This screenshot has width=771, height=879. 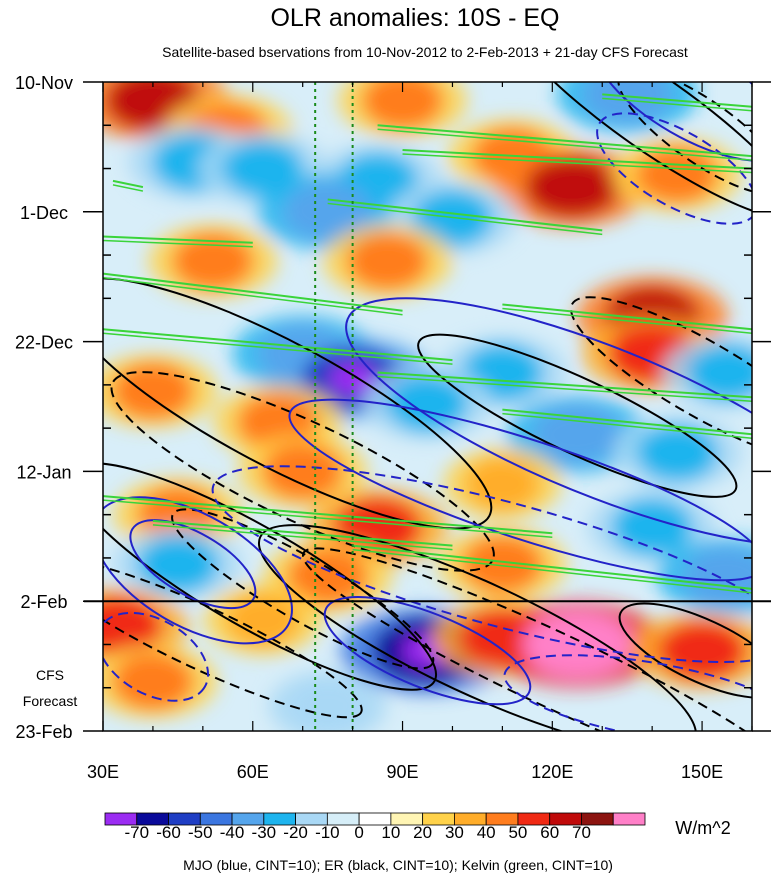 I want to click on forecast-label-line1: CFS, so click(x=50, y=675).